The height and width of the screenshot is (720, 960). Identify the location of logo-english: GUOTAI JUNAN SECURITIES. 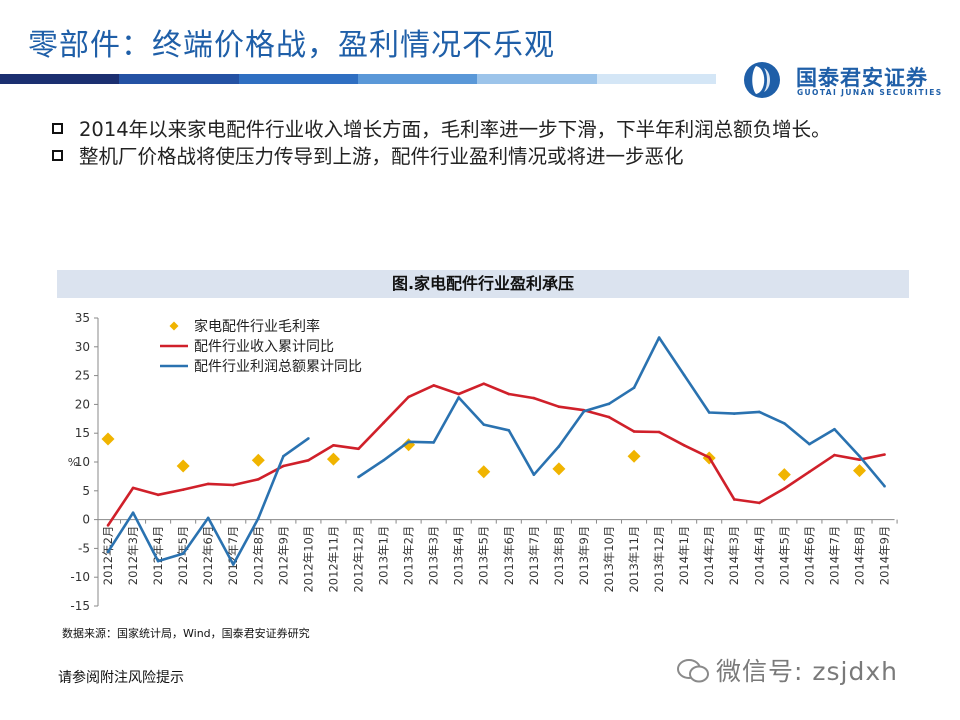
(870, 92).